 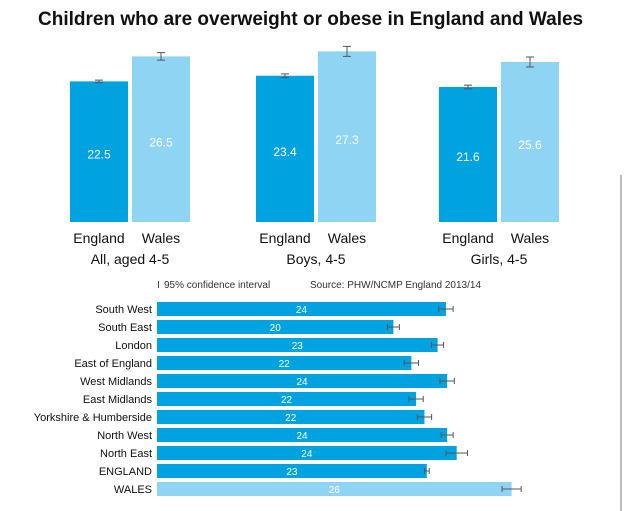 I want to click on region-label: WALES, so click(x=133, y=490).